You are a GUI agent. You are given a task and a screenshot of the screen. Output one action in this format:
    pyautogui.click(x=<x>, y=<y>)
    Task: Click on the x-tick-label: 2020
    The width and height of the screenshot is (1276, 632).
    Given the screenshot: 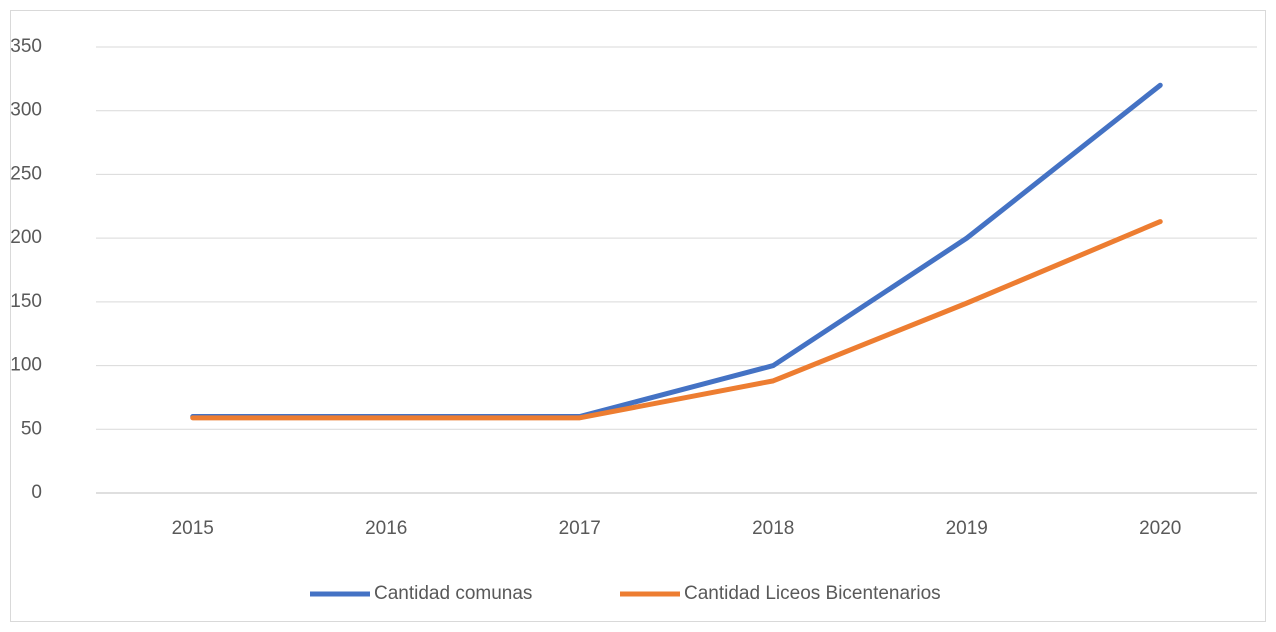 What is the action you would take?
    pyautogui.click(x=1160, y=528)
    